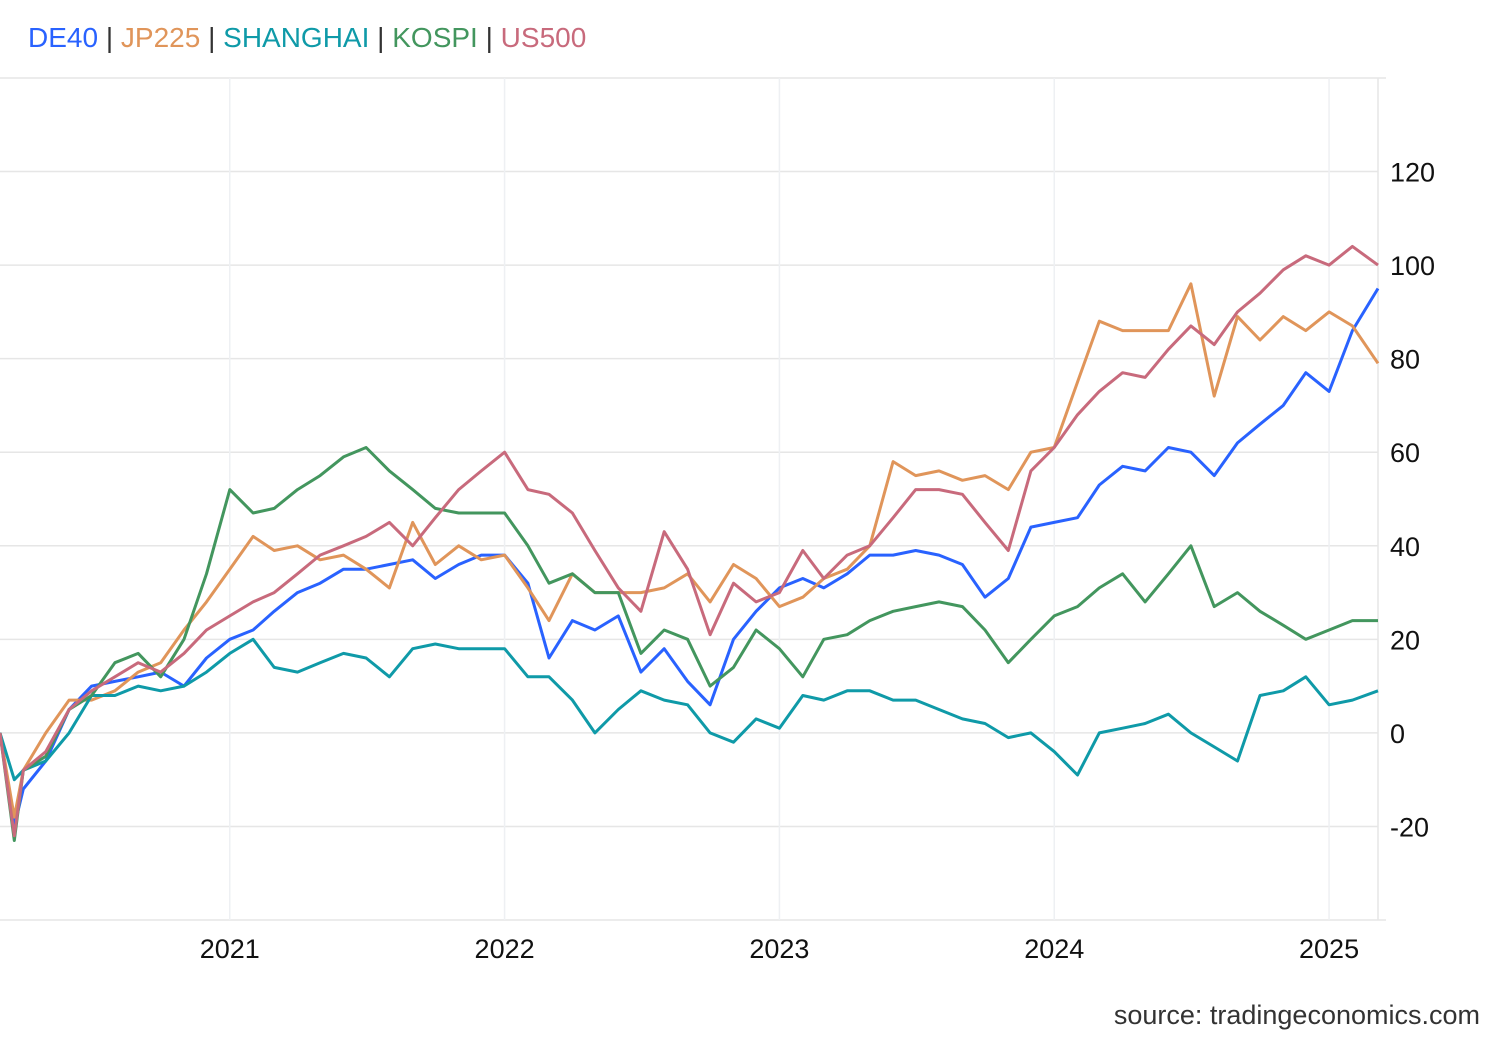 The width and height of the screenshot is (1500, 1040). What do you see at coordinates (230, 949) in the screenshot?
I see `x-tick-label: 2021` at bounding box center [230, 949].